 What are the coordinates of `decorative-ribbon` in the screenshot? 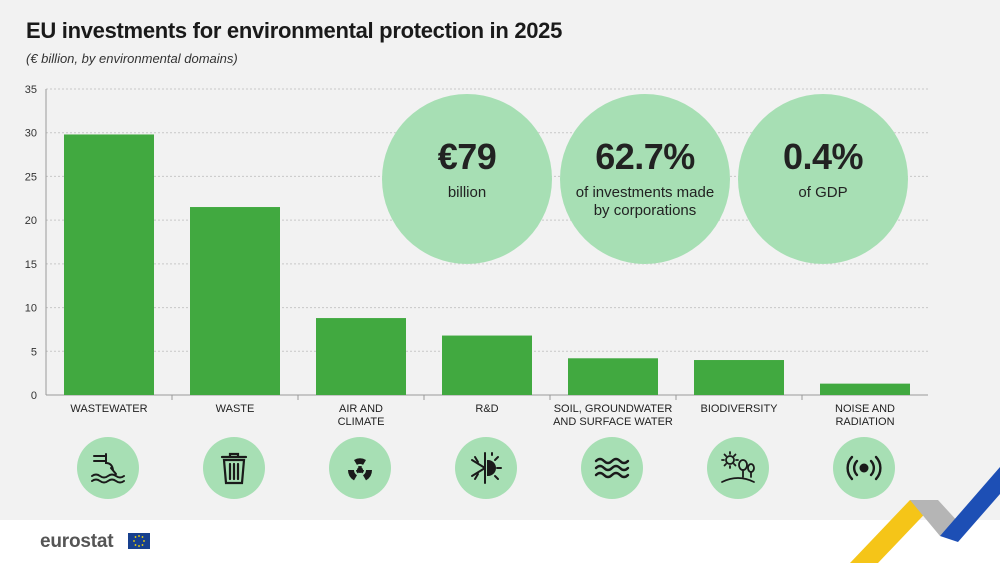 It's located at (925, 515).